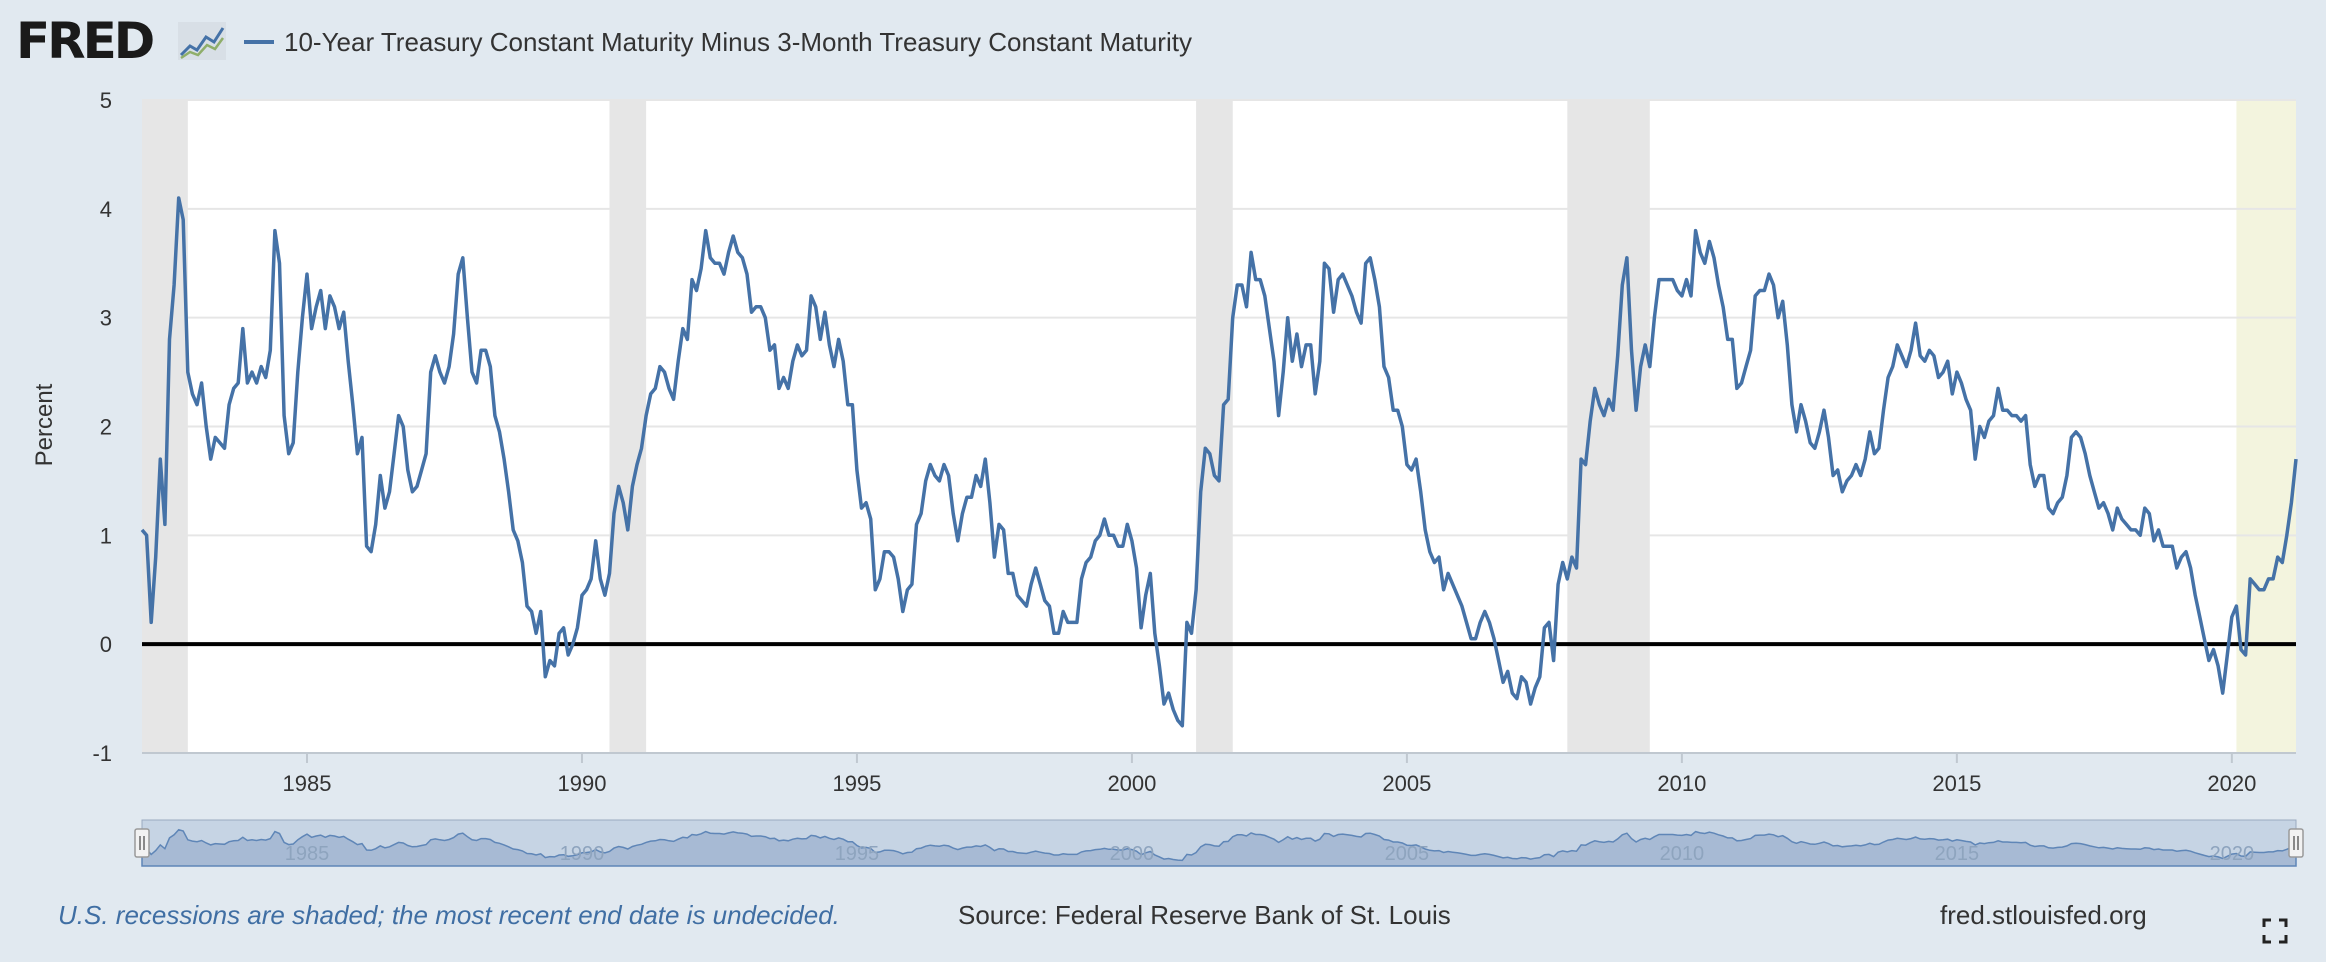 The height and width of the screenshot is (962, 2326). What do you see at coordinates (202, 41) in the screenshot?
I see `line-chart-icon` at bounding box center [202, 41].